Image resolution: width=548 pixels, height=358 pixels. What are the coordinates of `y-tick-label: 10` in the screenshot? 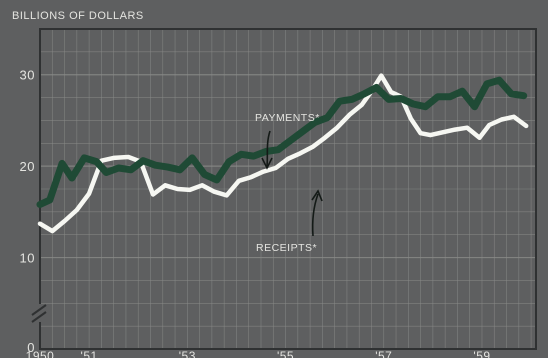 It's located at (27, 258).